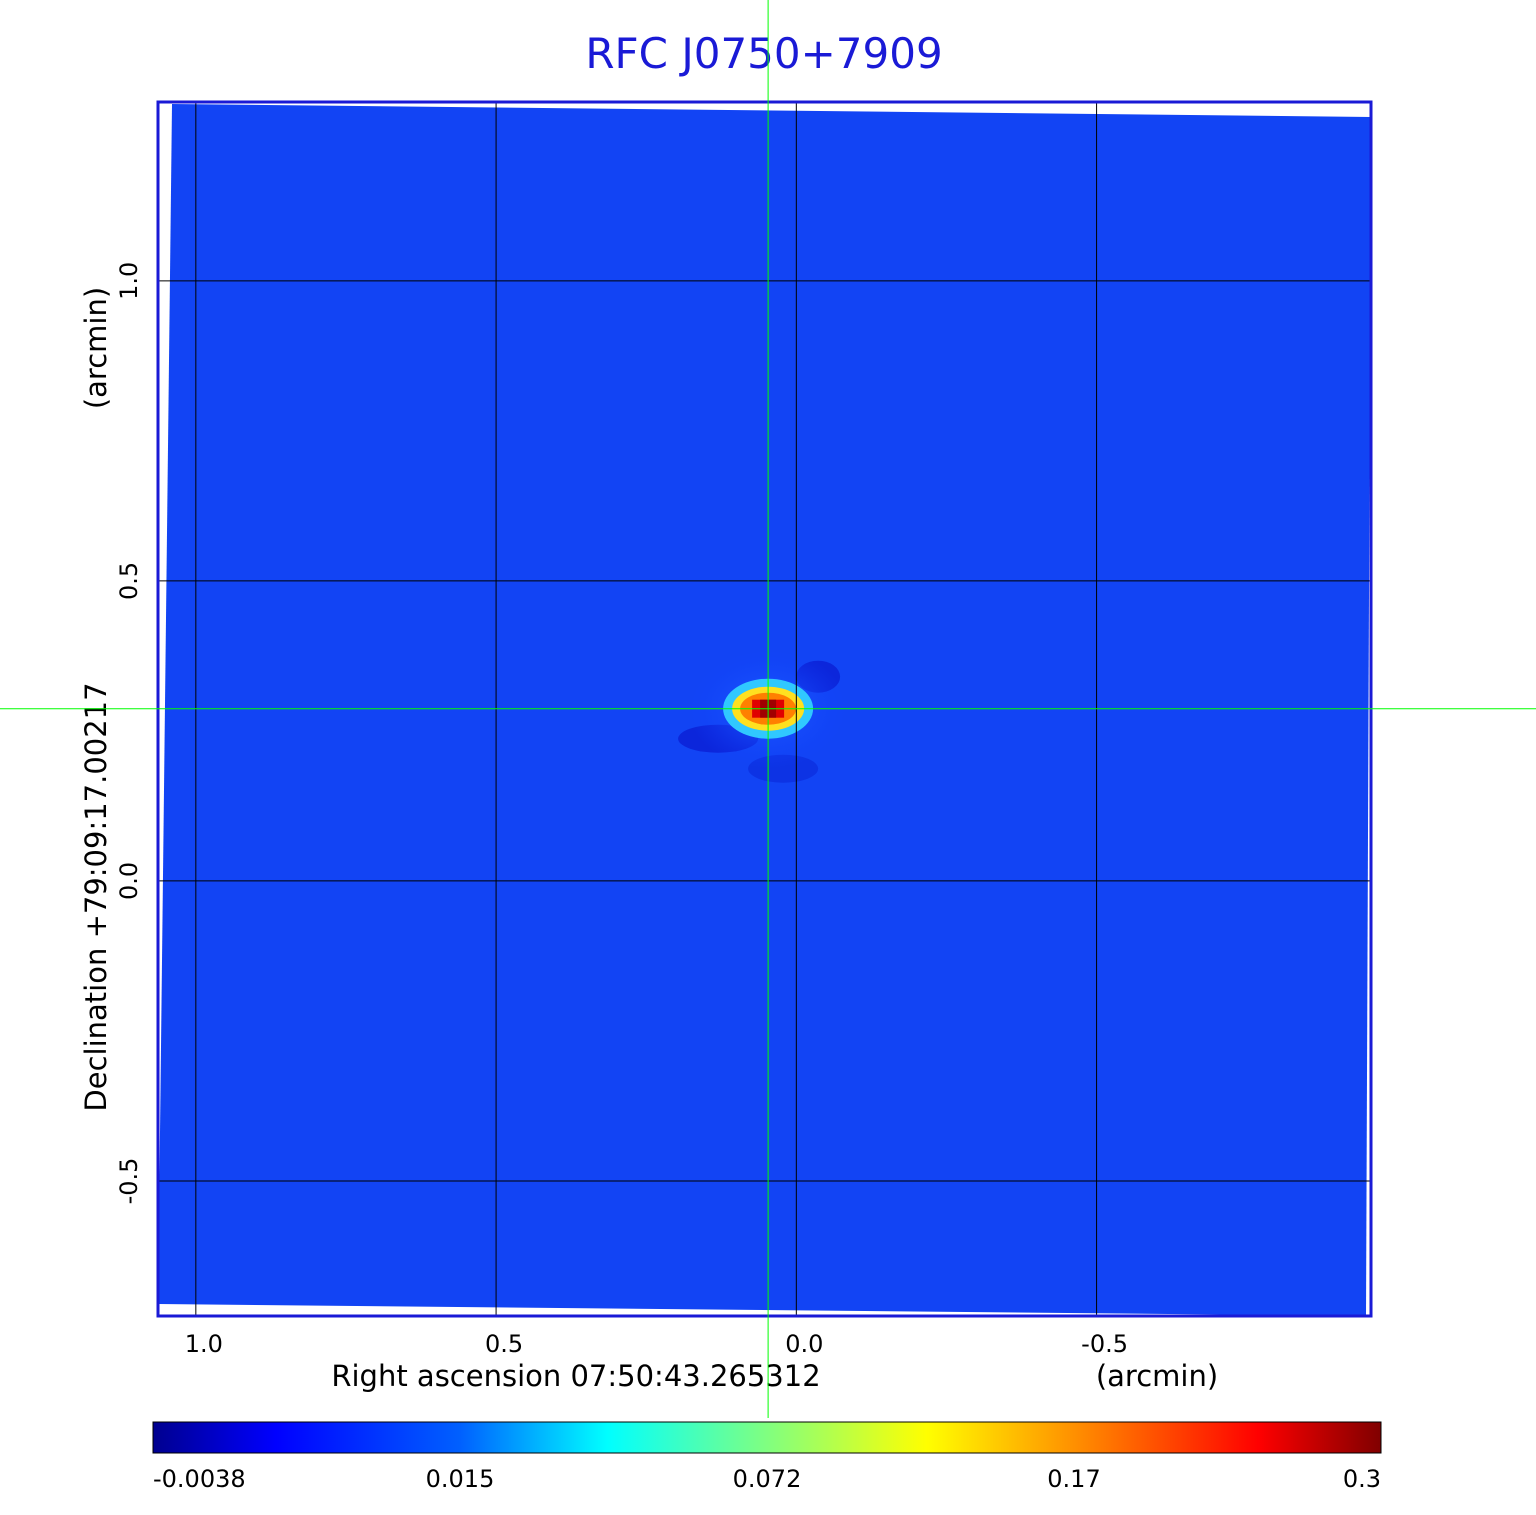 The height and width of the screenshot is (1515, 1536). I want to click on y-tick-label: 0.0, so click(129, 881).